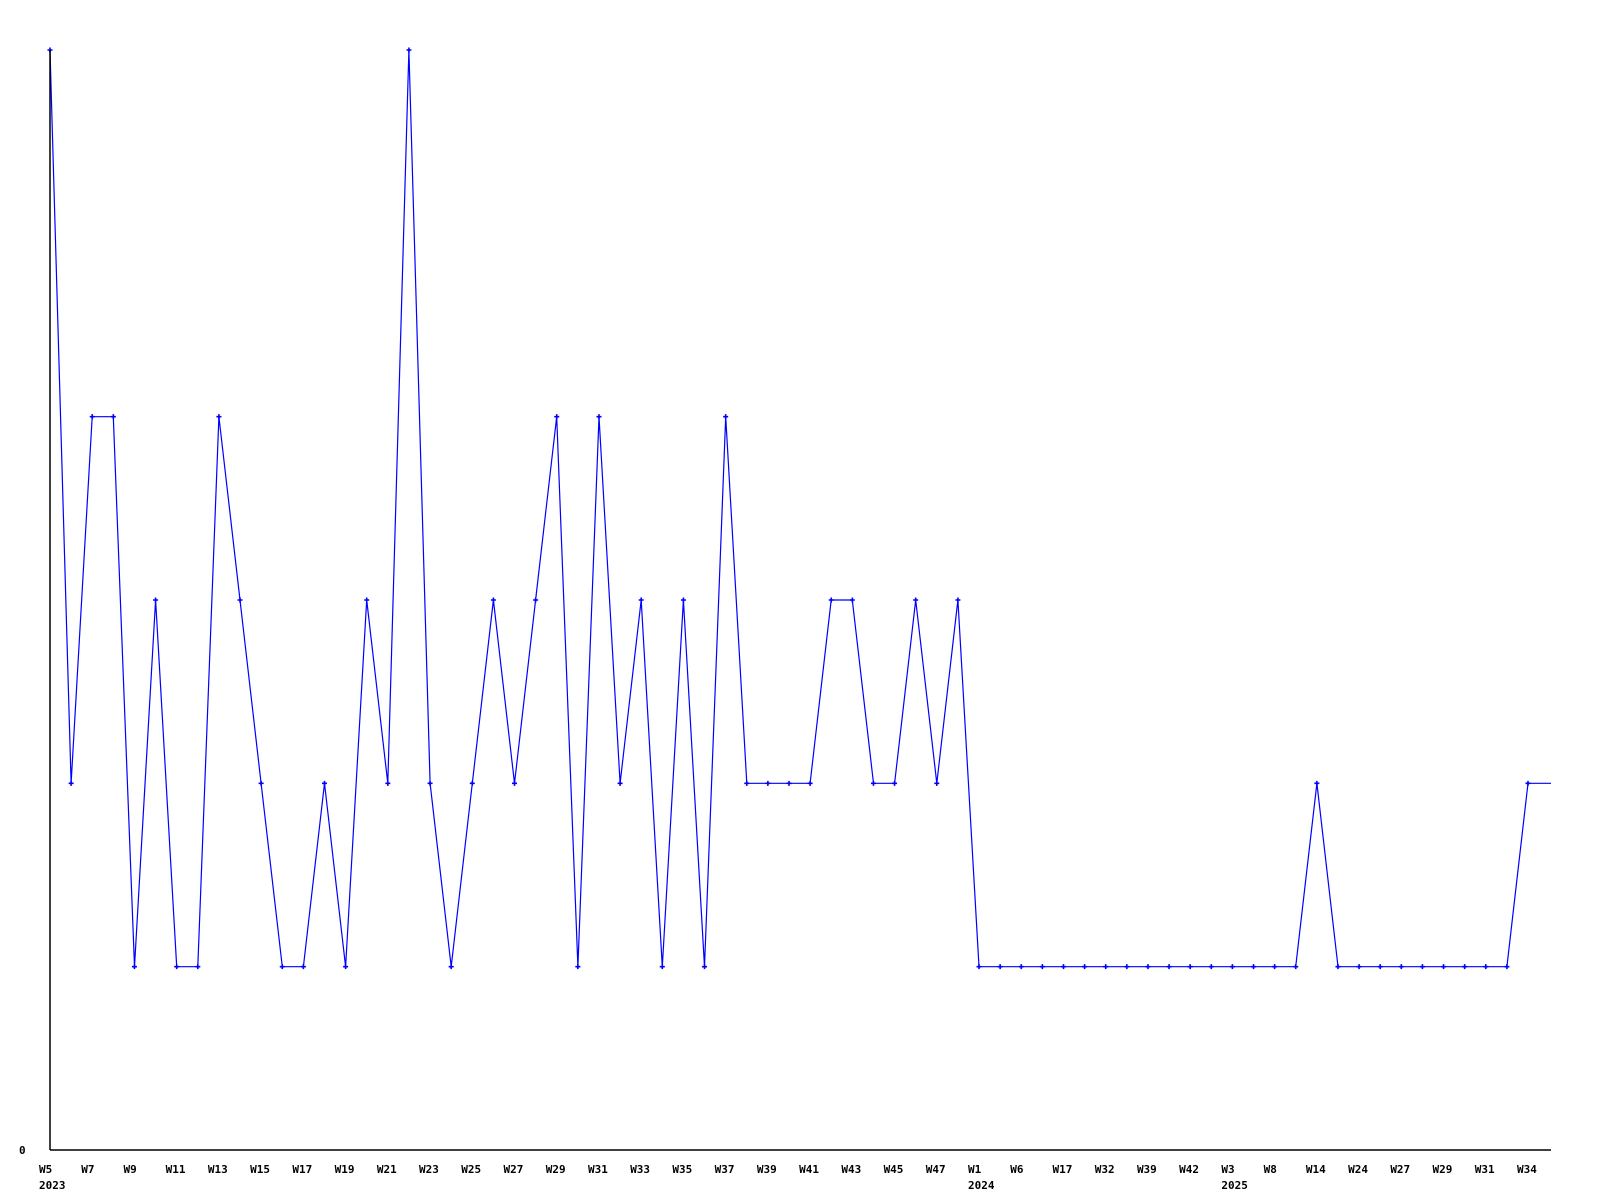 This screenshot has width=1600, height=1200. Describe the element at coordinates (1105, 1169) in the screenshot. I see `x-tick-label: W32` at that location.